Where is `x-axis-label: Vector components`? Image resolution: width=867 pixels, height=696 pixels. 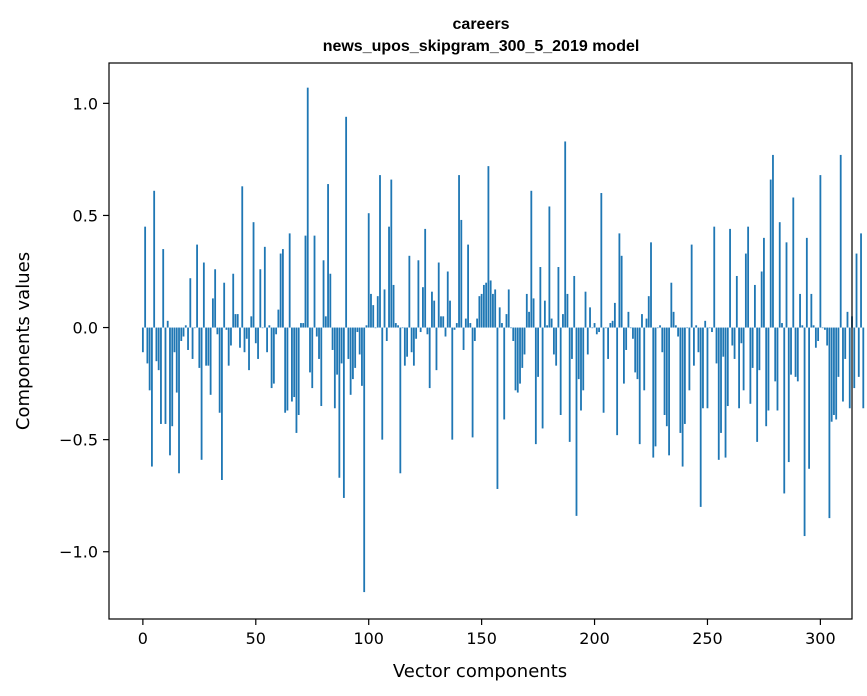 x-axis-label: Vector components is located at coordinates (480, 671).